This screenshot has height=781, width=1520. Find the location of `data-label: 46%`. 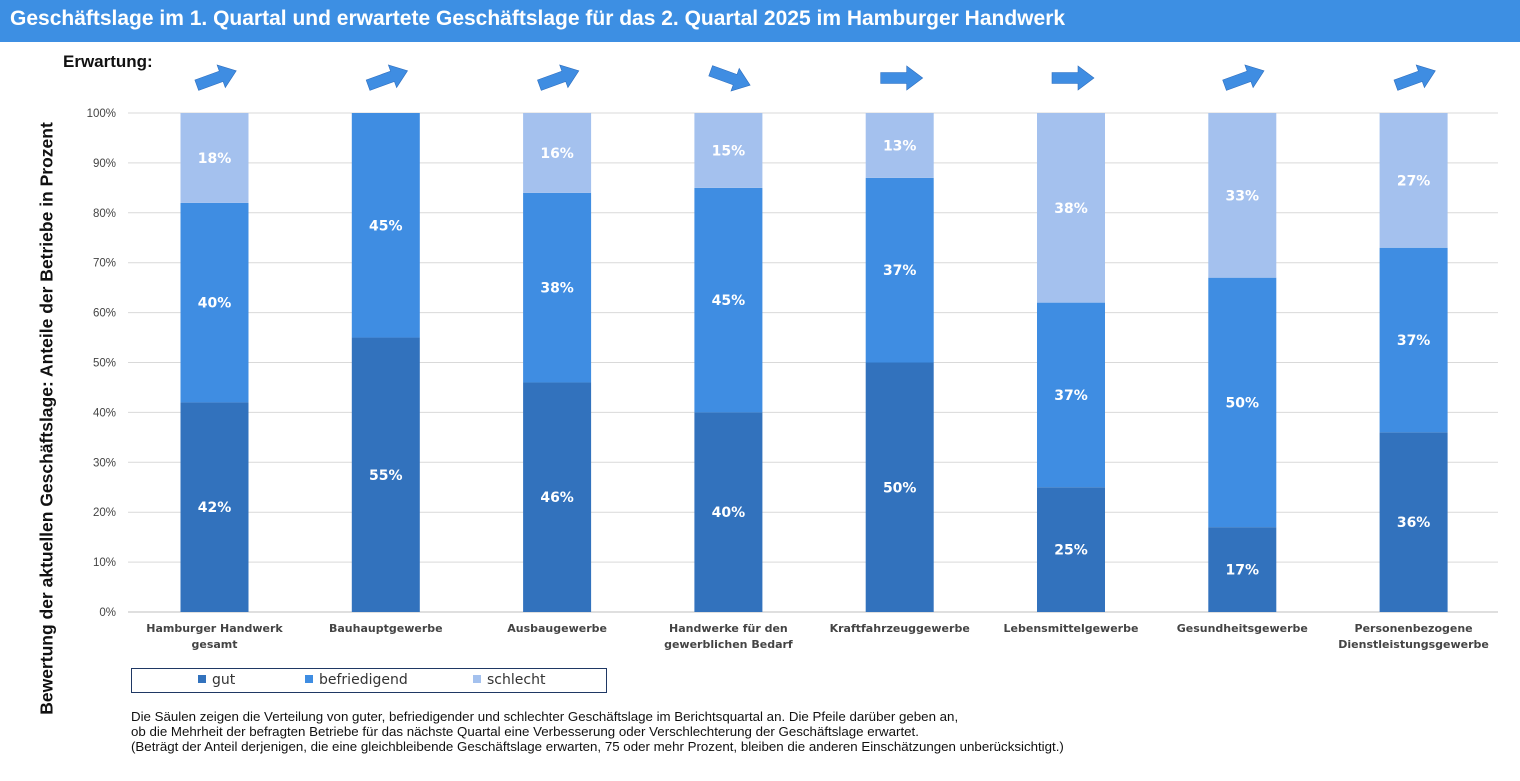

data-label: 46% is located at coordinates (557, 498).